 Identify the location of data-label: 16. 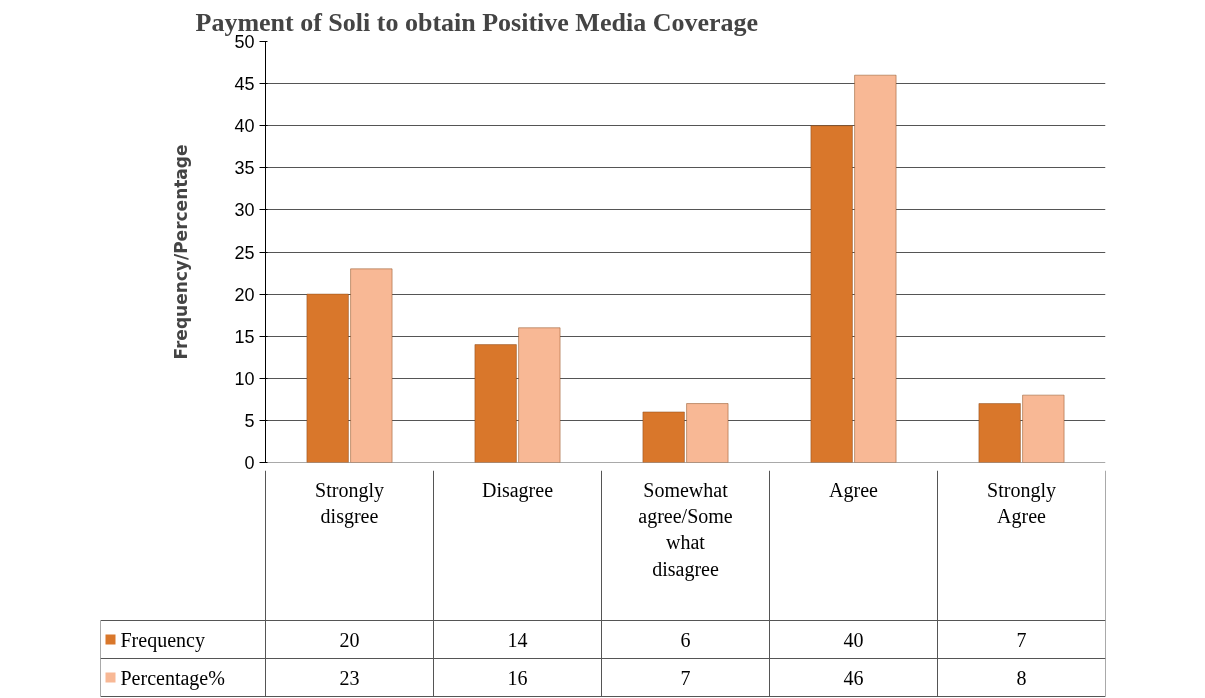
(517, 677).